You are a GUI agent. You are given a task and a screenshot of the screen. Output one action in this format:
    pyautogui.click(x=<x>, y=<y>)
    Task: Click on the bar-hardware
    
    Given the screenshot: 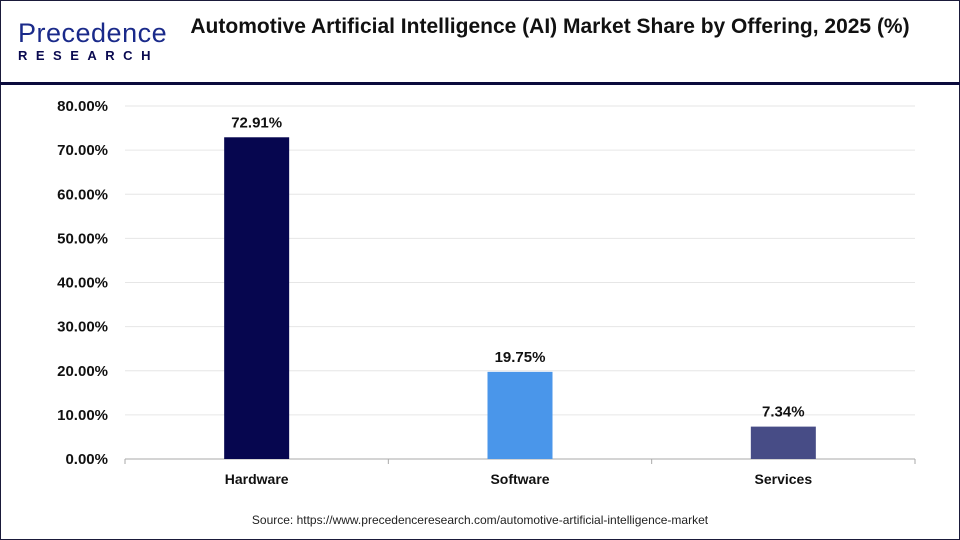 What is the action you would take?
    pyautogui.click(x=257, y=298)
    